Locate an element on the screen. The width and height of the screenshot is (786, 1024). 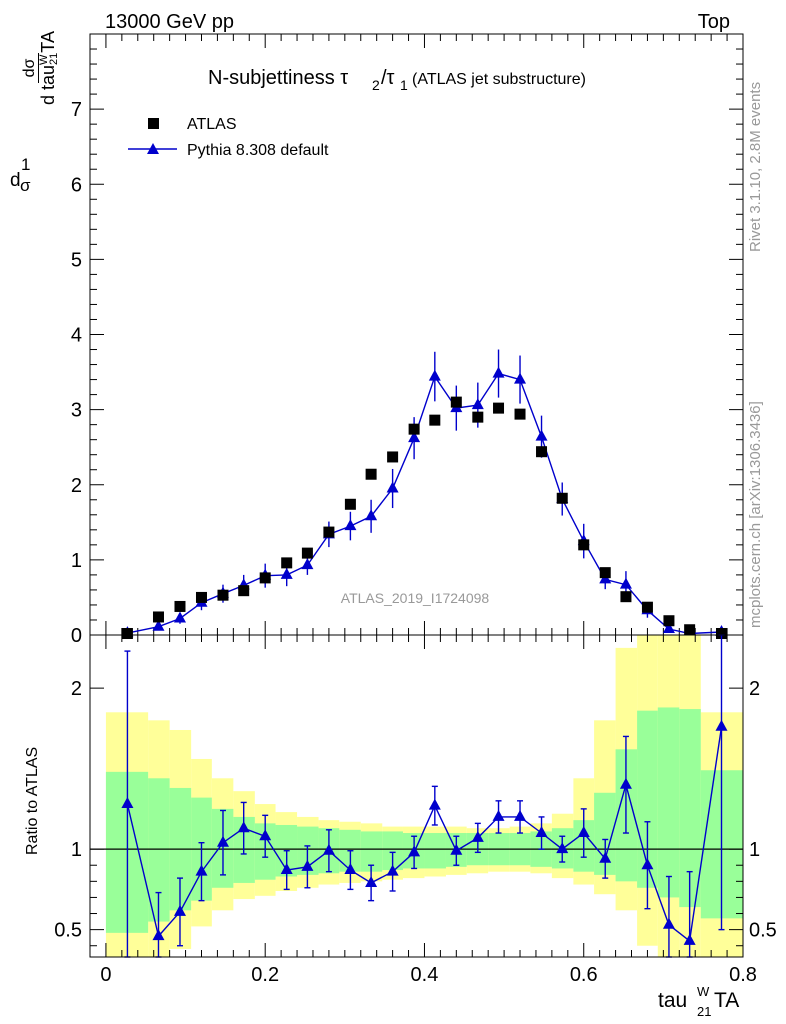
legend-label-atlas: ATLAS is located at coordinates (212, 124).